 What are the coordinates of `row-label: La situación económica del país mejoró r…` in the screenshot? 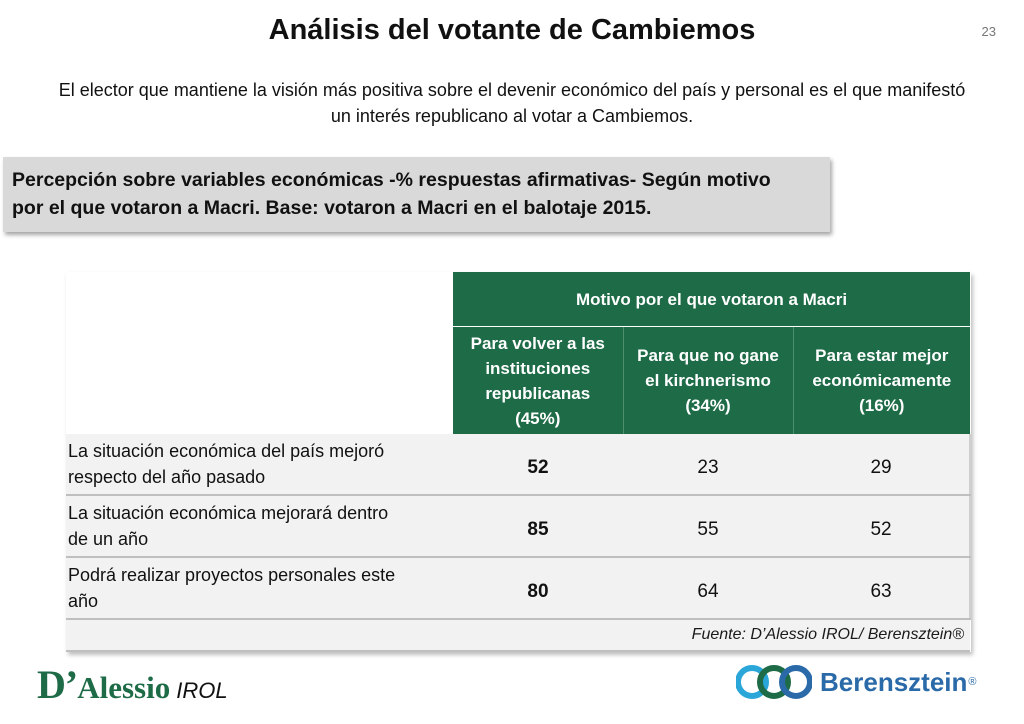 It's located at (259, 465).